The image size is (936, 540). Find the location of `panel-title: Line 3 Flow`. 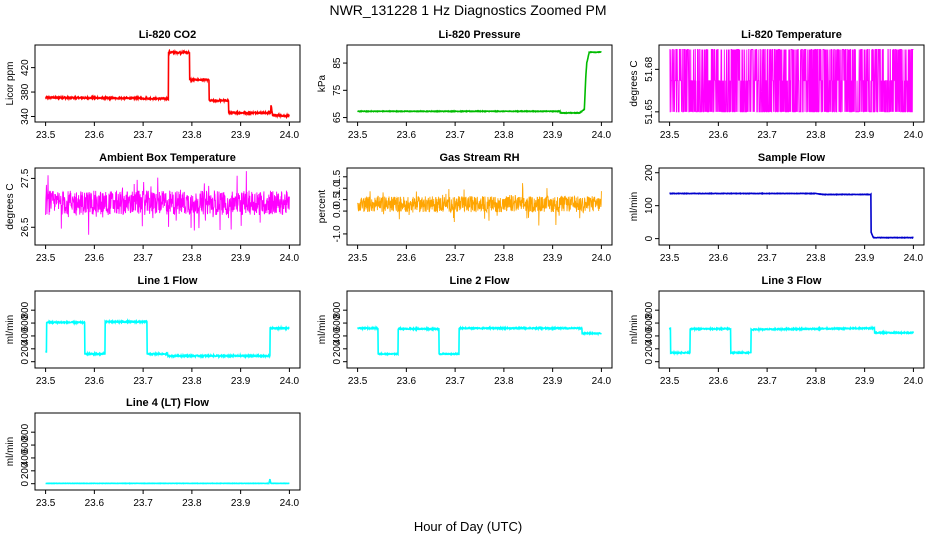

panel-title: Line 3 Flow is located at coordinates (792, 281).